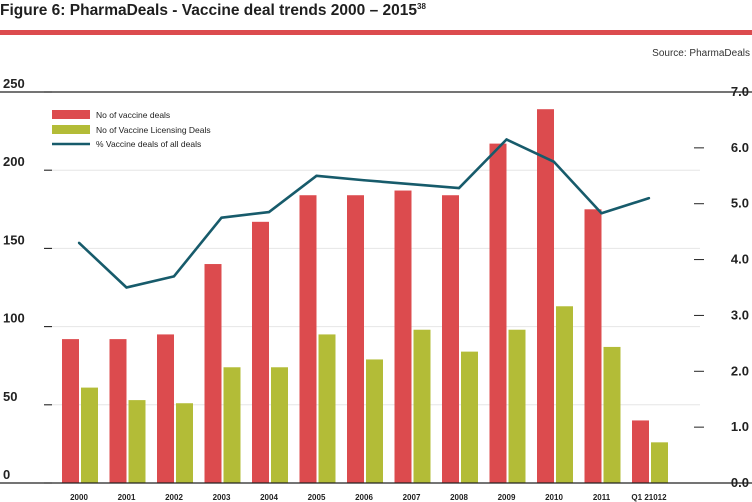  Describe the element at coordinates (649, 497) in the screenshot. I see `x-tick-label: Q1 21012` at that location.